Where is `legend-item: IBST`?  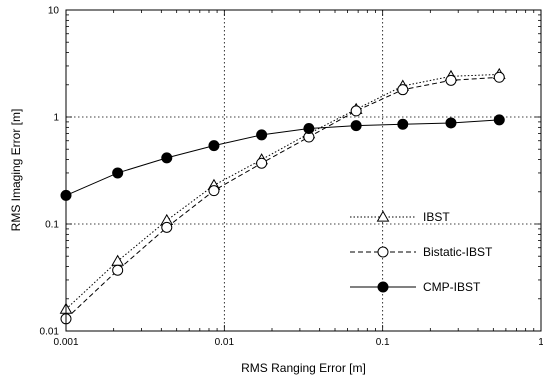
legend-item: IBST is located at coordinates (400, 217).